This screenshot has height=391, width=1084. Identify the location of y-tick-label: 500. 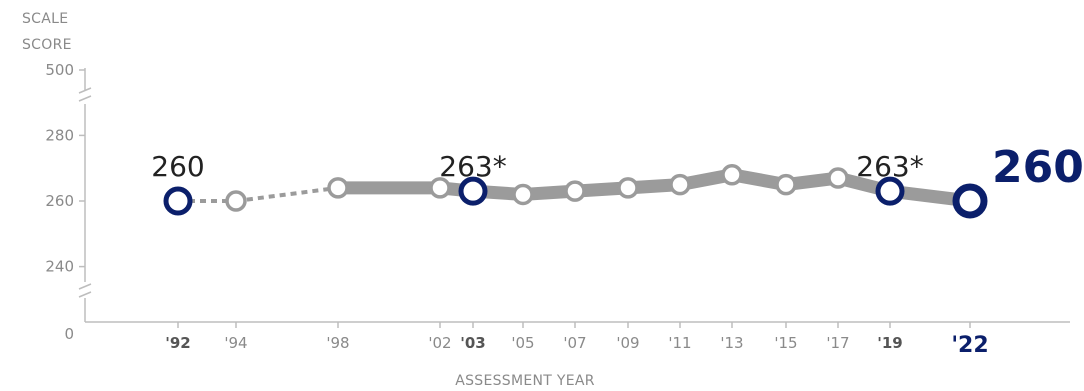
(59, 70).